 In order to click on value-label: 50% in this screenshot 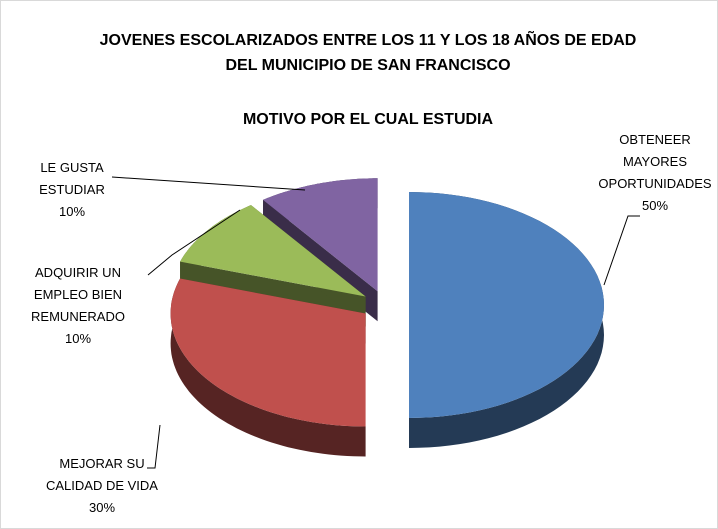, I will do `click(655, 205)`.